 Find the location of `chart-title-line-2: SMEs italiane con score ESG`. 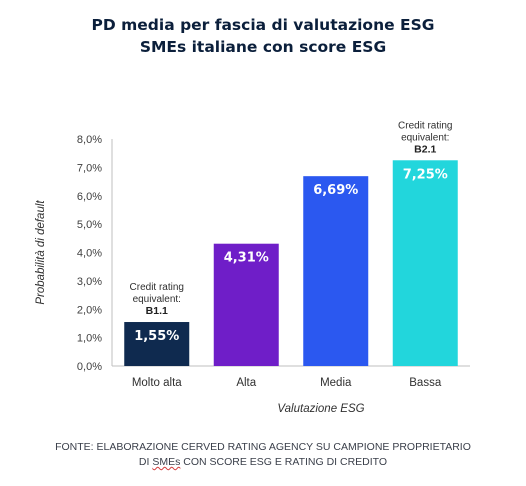

chart-title-line-2: SMEs italiane con score ESG is located at coordinates (263, 47).